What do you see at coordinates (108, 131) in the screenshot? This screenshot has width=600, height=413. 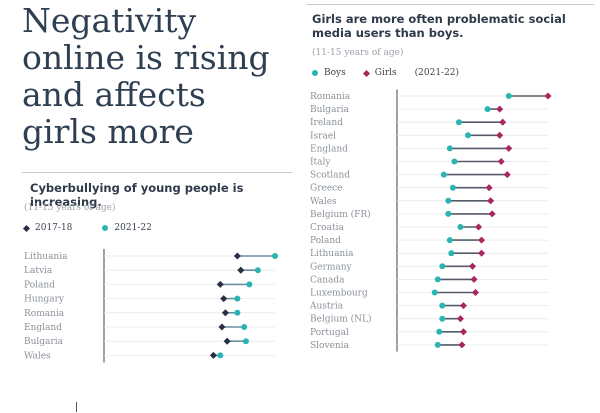 I see `headline-line: girls more` at bounding box center [108, 131].